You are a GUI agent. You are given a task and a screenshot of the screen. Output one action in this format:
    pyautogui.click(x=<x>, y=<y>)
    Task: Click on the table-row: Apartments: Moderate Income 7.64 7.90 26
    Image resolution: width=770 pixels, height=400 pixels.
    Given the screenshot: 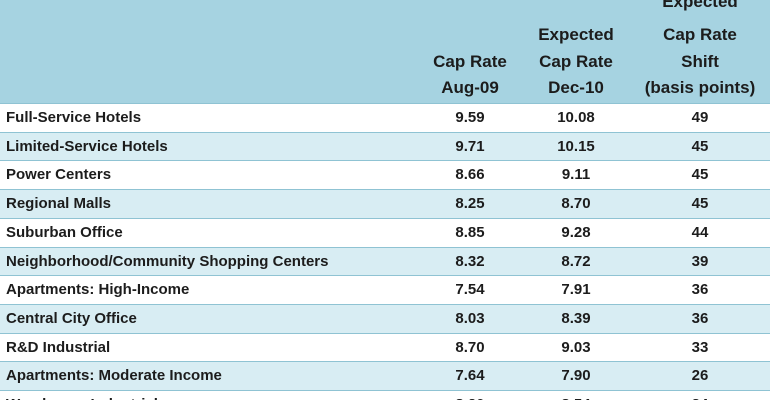 What is the action you would take?
    pyautogui.click(x=385, y=375)
    